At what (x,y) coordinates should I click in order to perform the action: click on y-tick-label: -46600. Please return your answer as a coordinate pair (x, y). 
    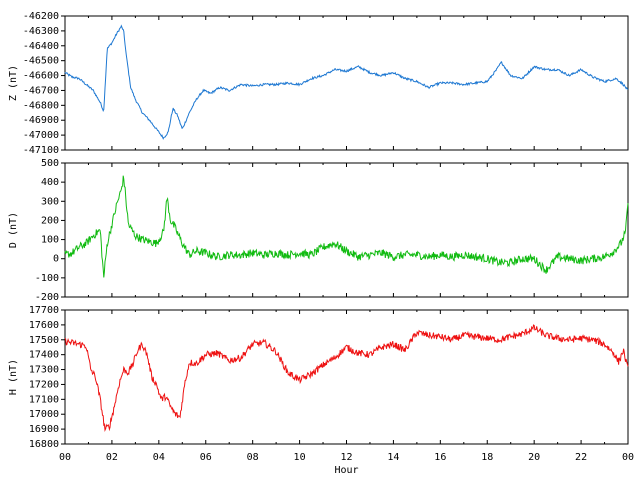
    Looking at the image, I should click on (41, 76).